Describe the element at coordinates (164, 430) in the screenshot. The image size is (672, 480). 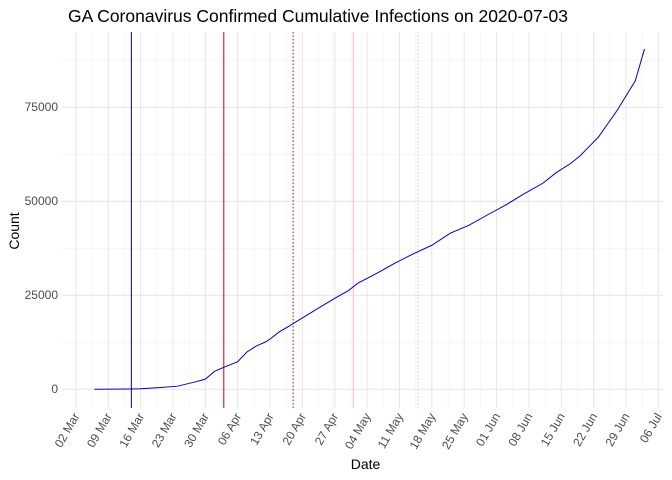
I see `x-tick-label: 23 Mar` at that location.